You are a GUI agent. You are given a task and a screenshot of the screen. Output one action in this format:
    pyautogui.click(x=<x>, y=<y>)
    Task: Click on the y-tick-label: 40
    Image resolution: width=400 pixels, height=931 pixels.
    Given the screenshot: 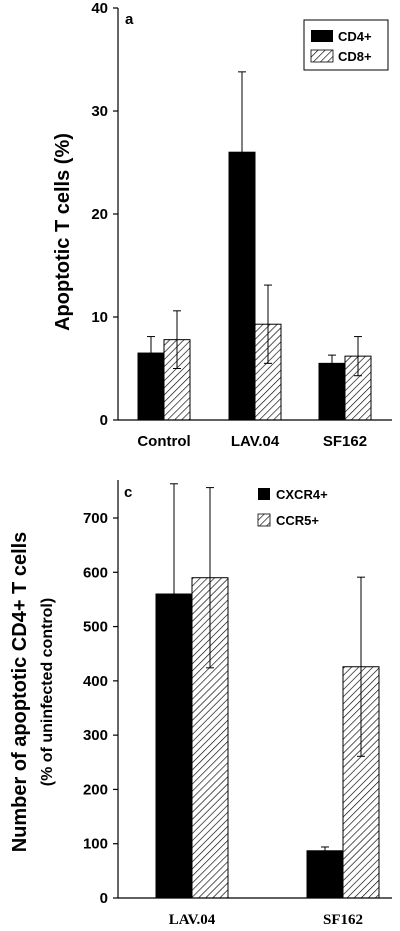 What is the action you would take?
    pyautogui.click(x=99, y=8)
    